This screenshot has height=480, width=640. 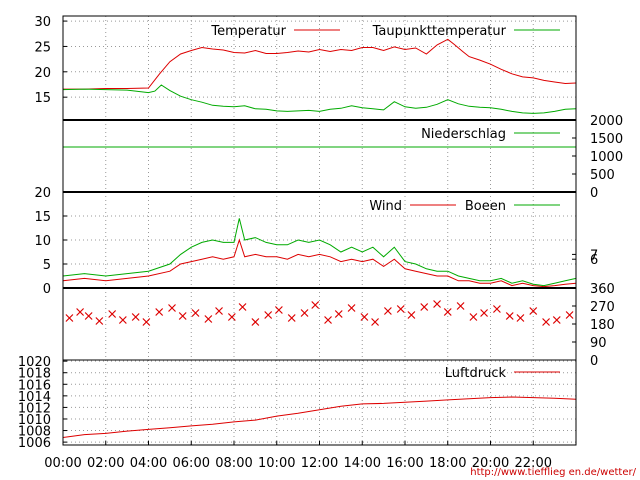 What do you see at coordinates (606, 157) in the screenshot?
I see `y2-tick-label: 1000` at bounding box center [606, 157].